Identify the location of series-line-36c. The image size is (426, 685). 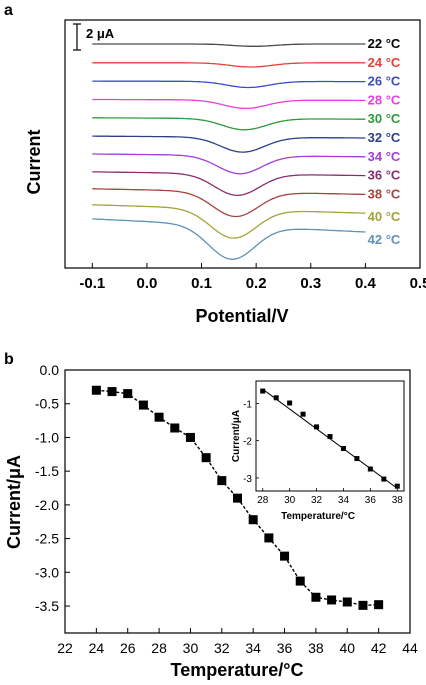
(229, 184).